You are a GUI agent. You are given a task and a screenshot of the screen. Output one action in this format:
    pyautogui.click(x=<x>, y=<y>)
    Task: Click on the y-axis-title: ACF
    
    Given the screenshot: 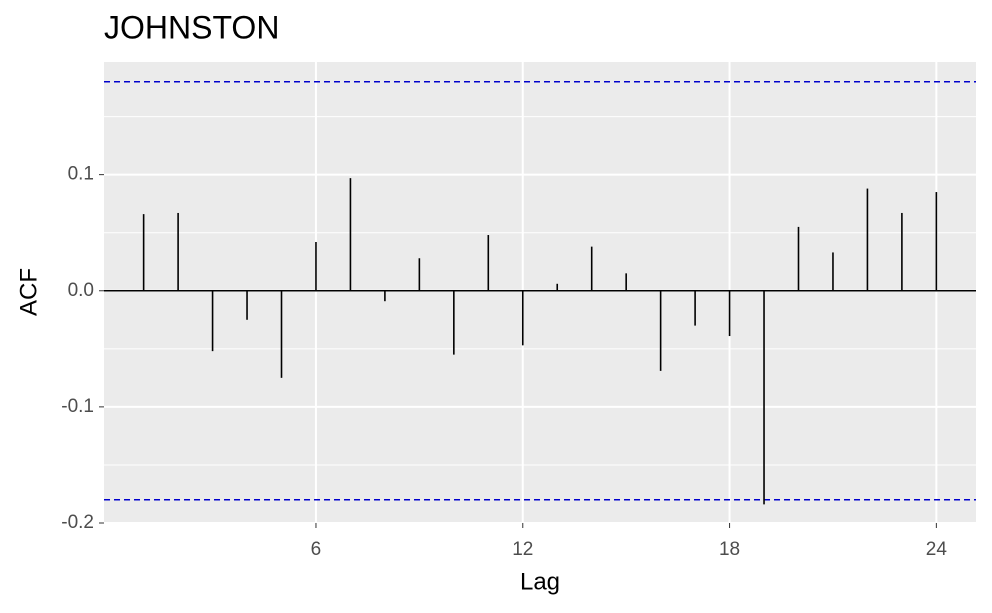 What is the action you would take?
    pyautogui.click(x=28, y=292)
    